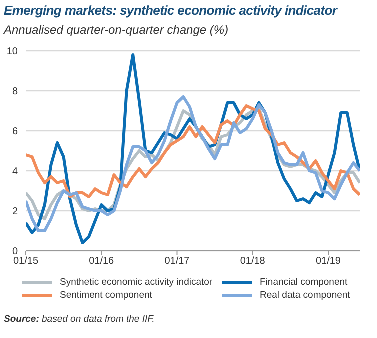 This screenshot has height=338, width=377. What do you see at coordinates (177, 262) in the screenshot?
I see `x-tick-label: 01/17` at bounding box center [177, 262].